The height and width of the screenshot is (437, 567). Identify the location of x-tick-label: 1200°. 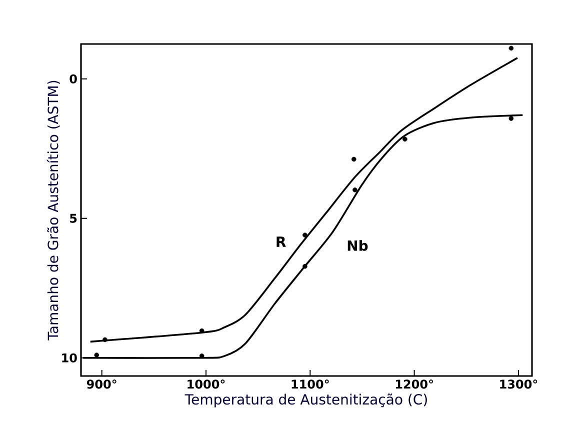
(414, 384).